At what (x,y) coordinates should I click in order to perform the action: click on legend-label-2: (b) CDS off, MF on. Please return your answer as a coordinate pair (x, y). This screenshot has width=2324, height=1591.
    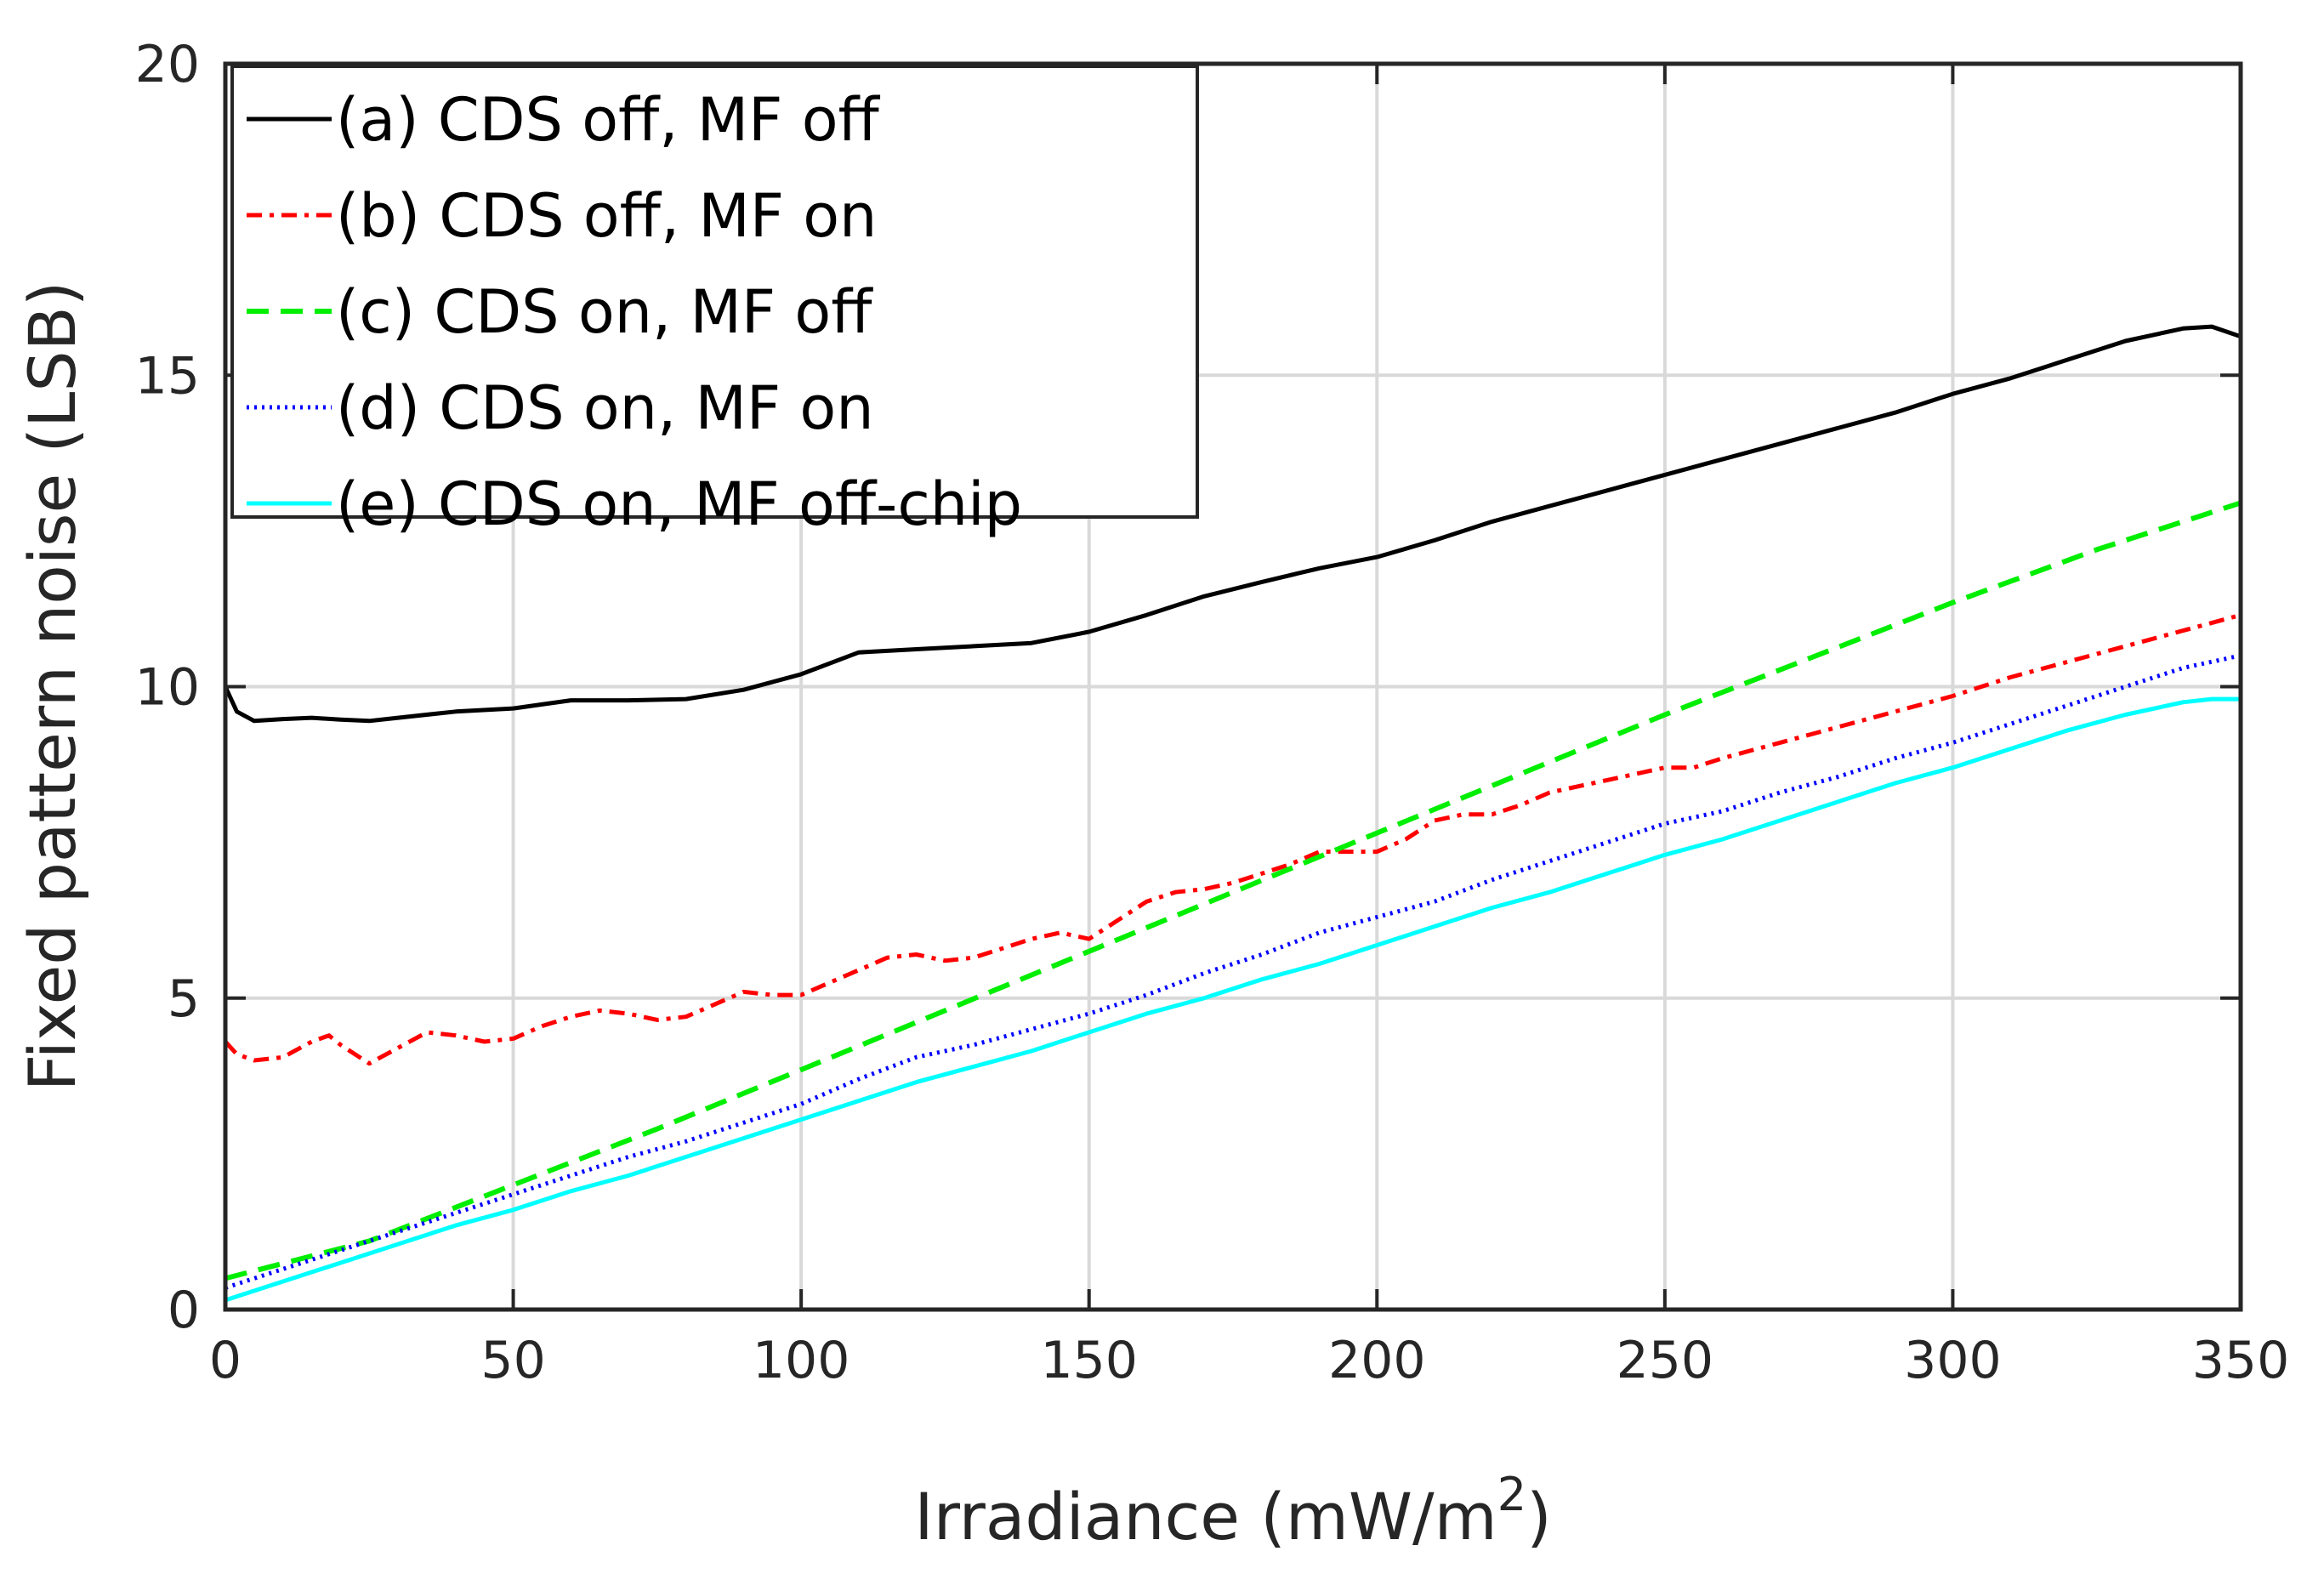
    Looking at the image, I should click on (606, 216).